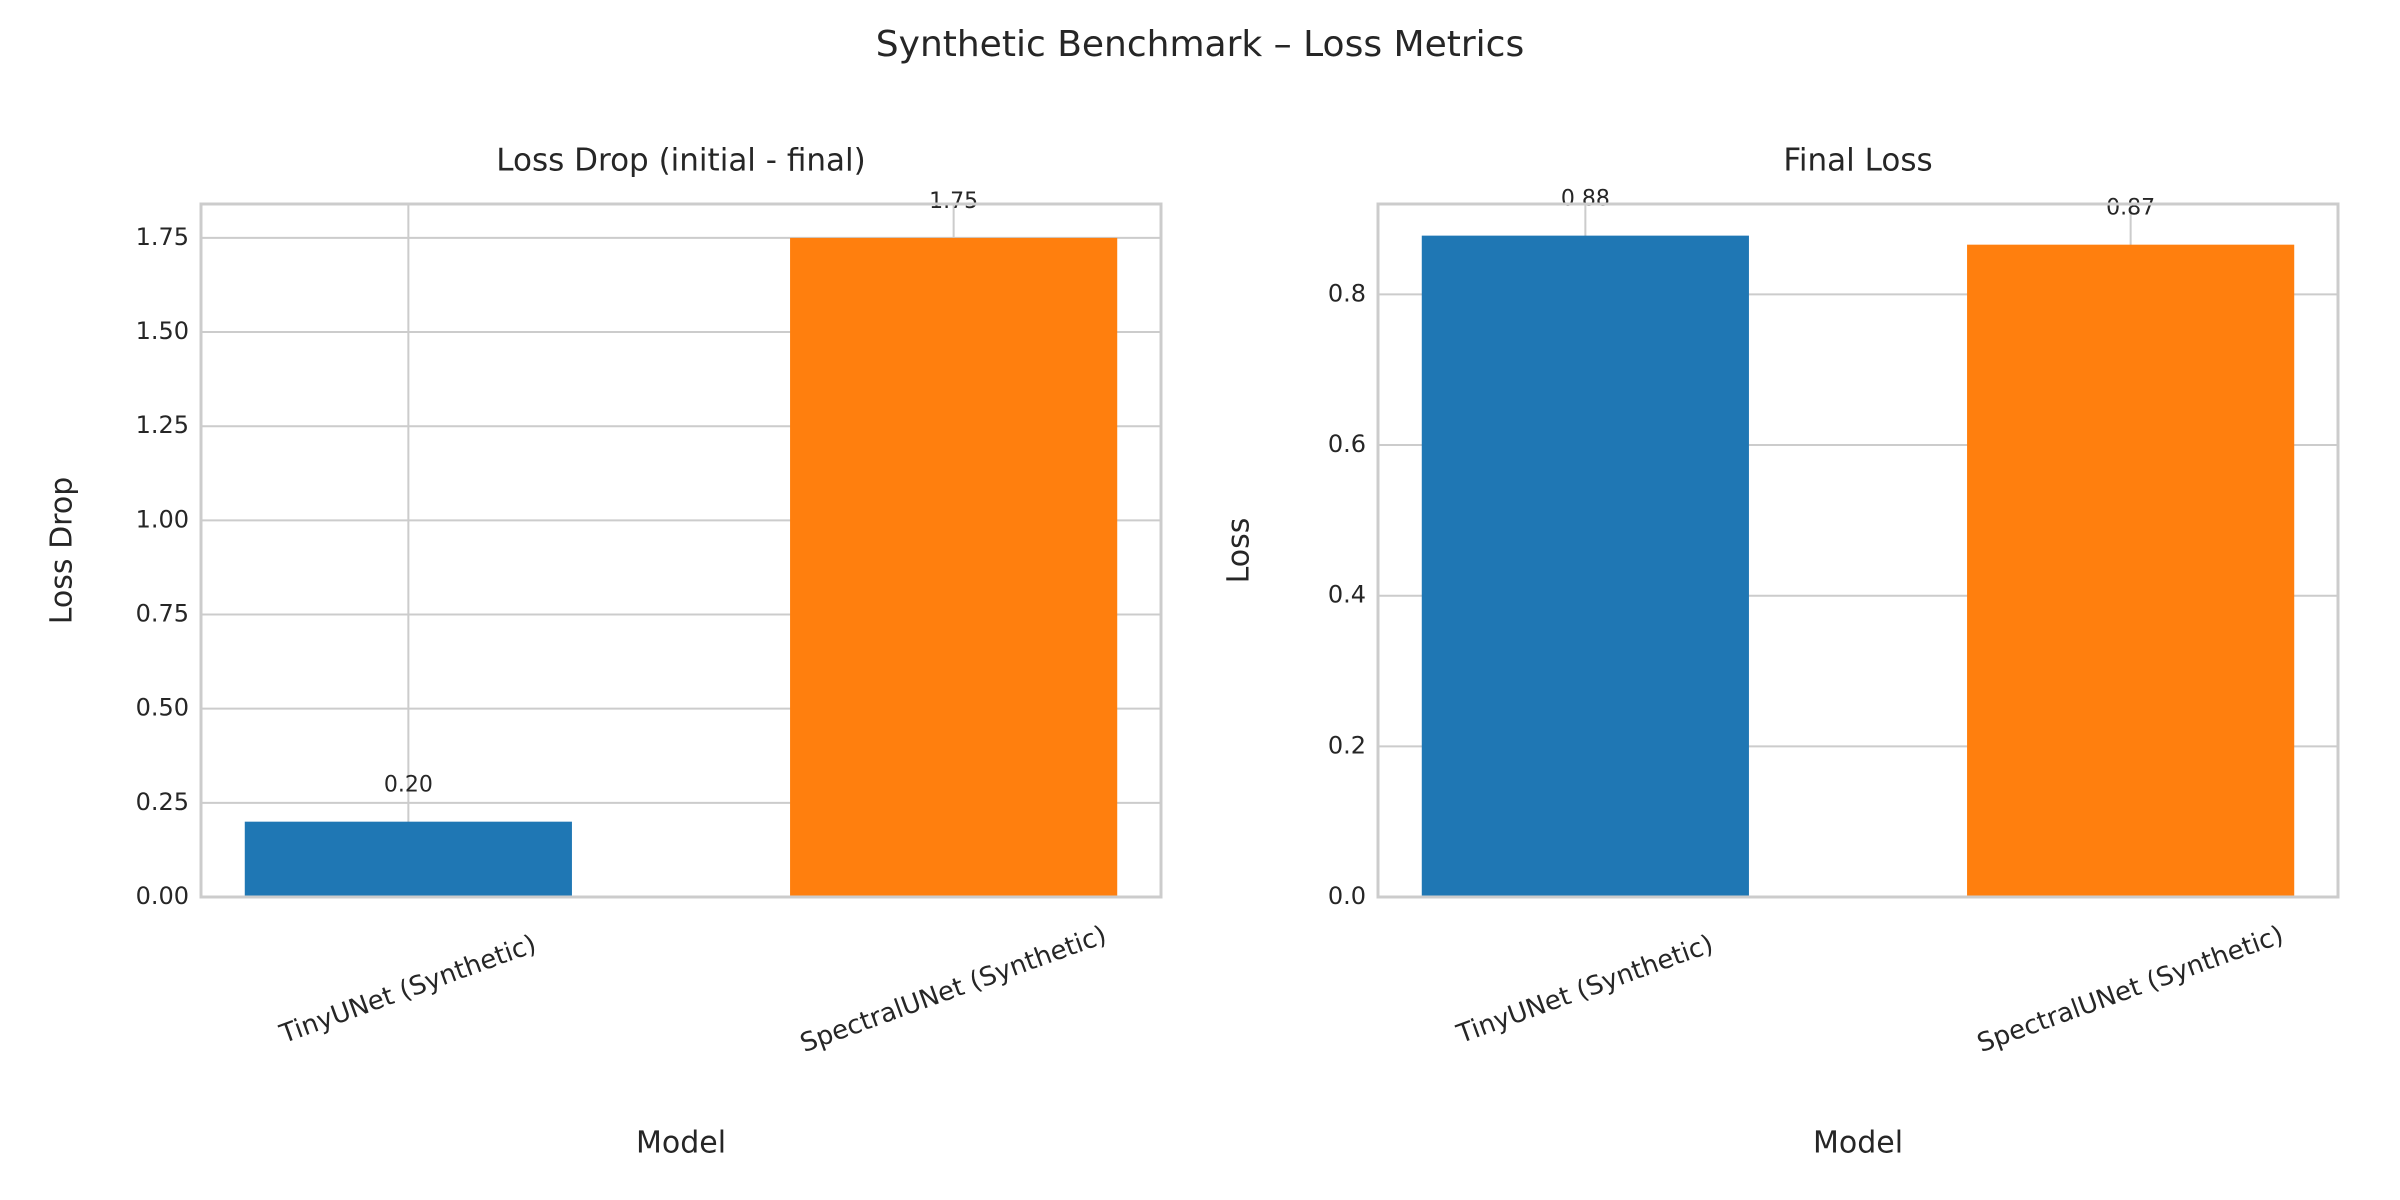  I want to click on y-tick-label: 1.00, so click(162, 519).